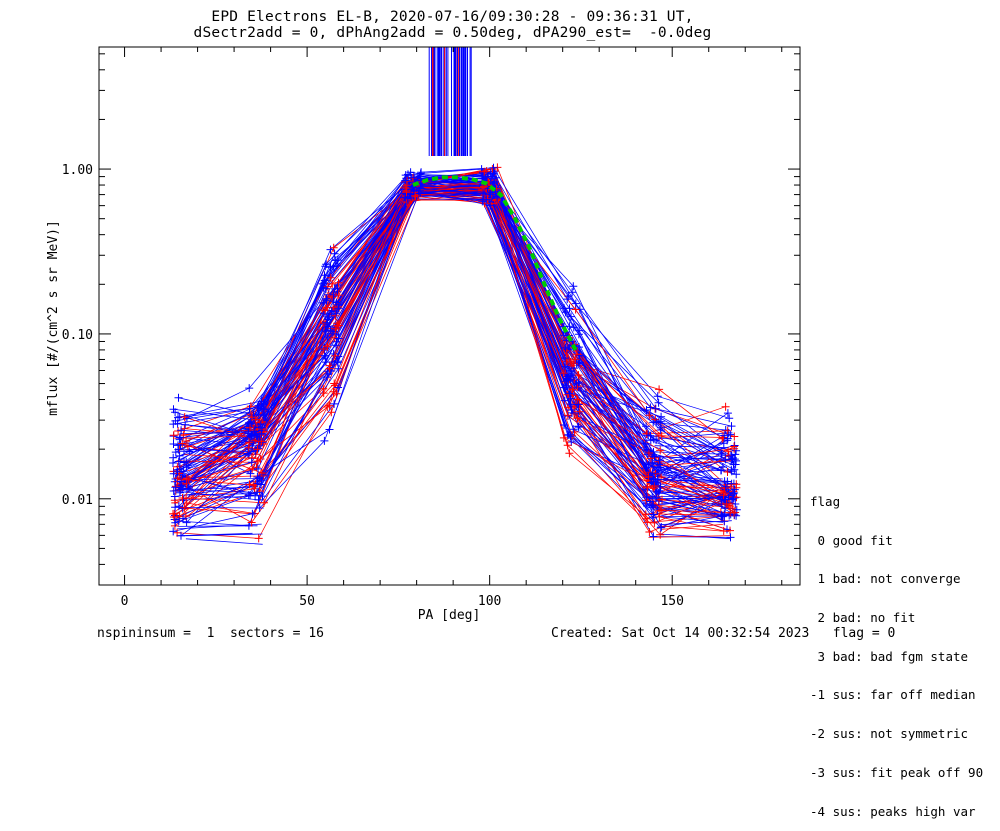 The image size is (1000, 831). I want to click on vertical-marker-group, so click(450, 102).